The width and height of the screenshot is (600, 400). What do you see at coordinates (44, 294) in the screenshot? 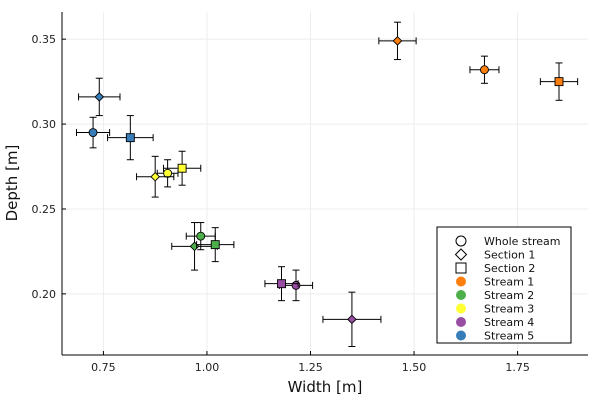
I see `y-tick-label: 0.20` at bounding box center [44, 294].